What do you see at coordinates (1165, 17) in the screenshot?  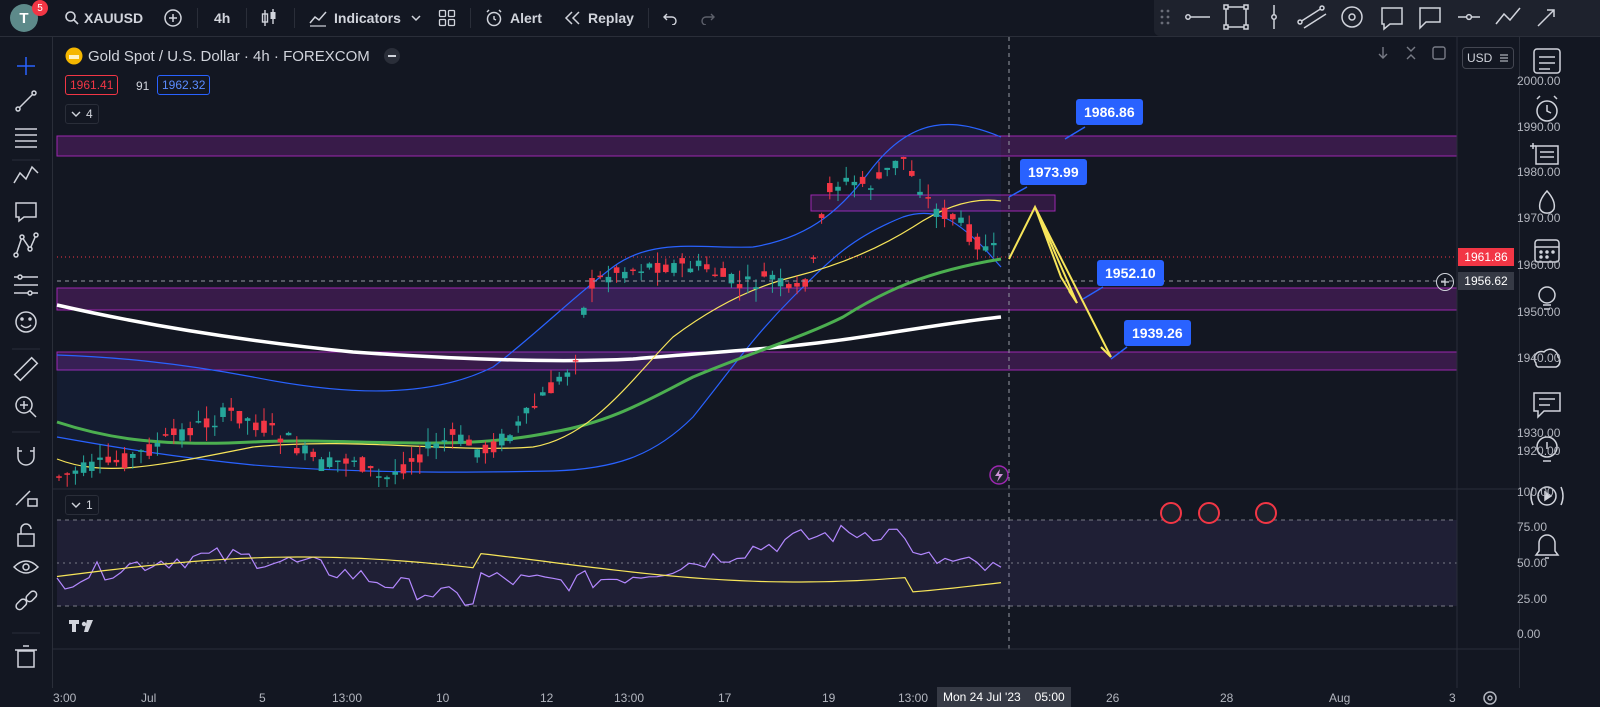 I see `drag-handle-icon` at bounding box center [1165, 17].